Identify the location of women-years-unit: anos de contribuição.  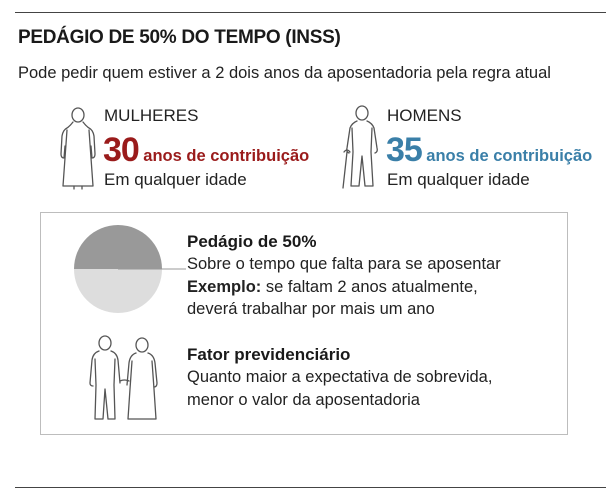
(226, 156).